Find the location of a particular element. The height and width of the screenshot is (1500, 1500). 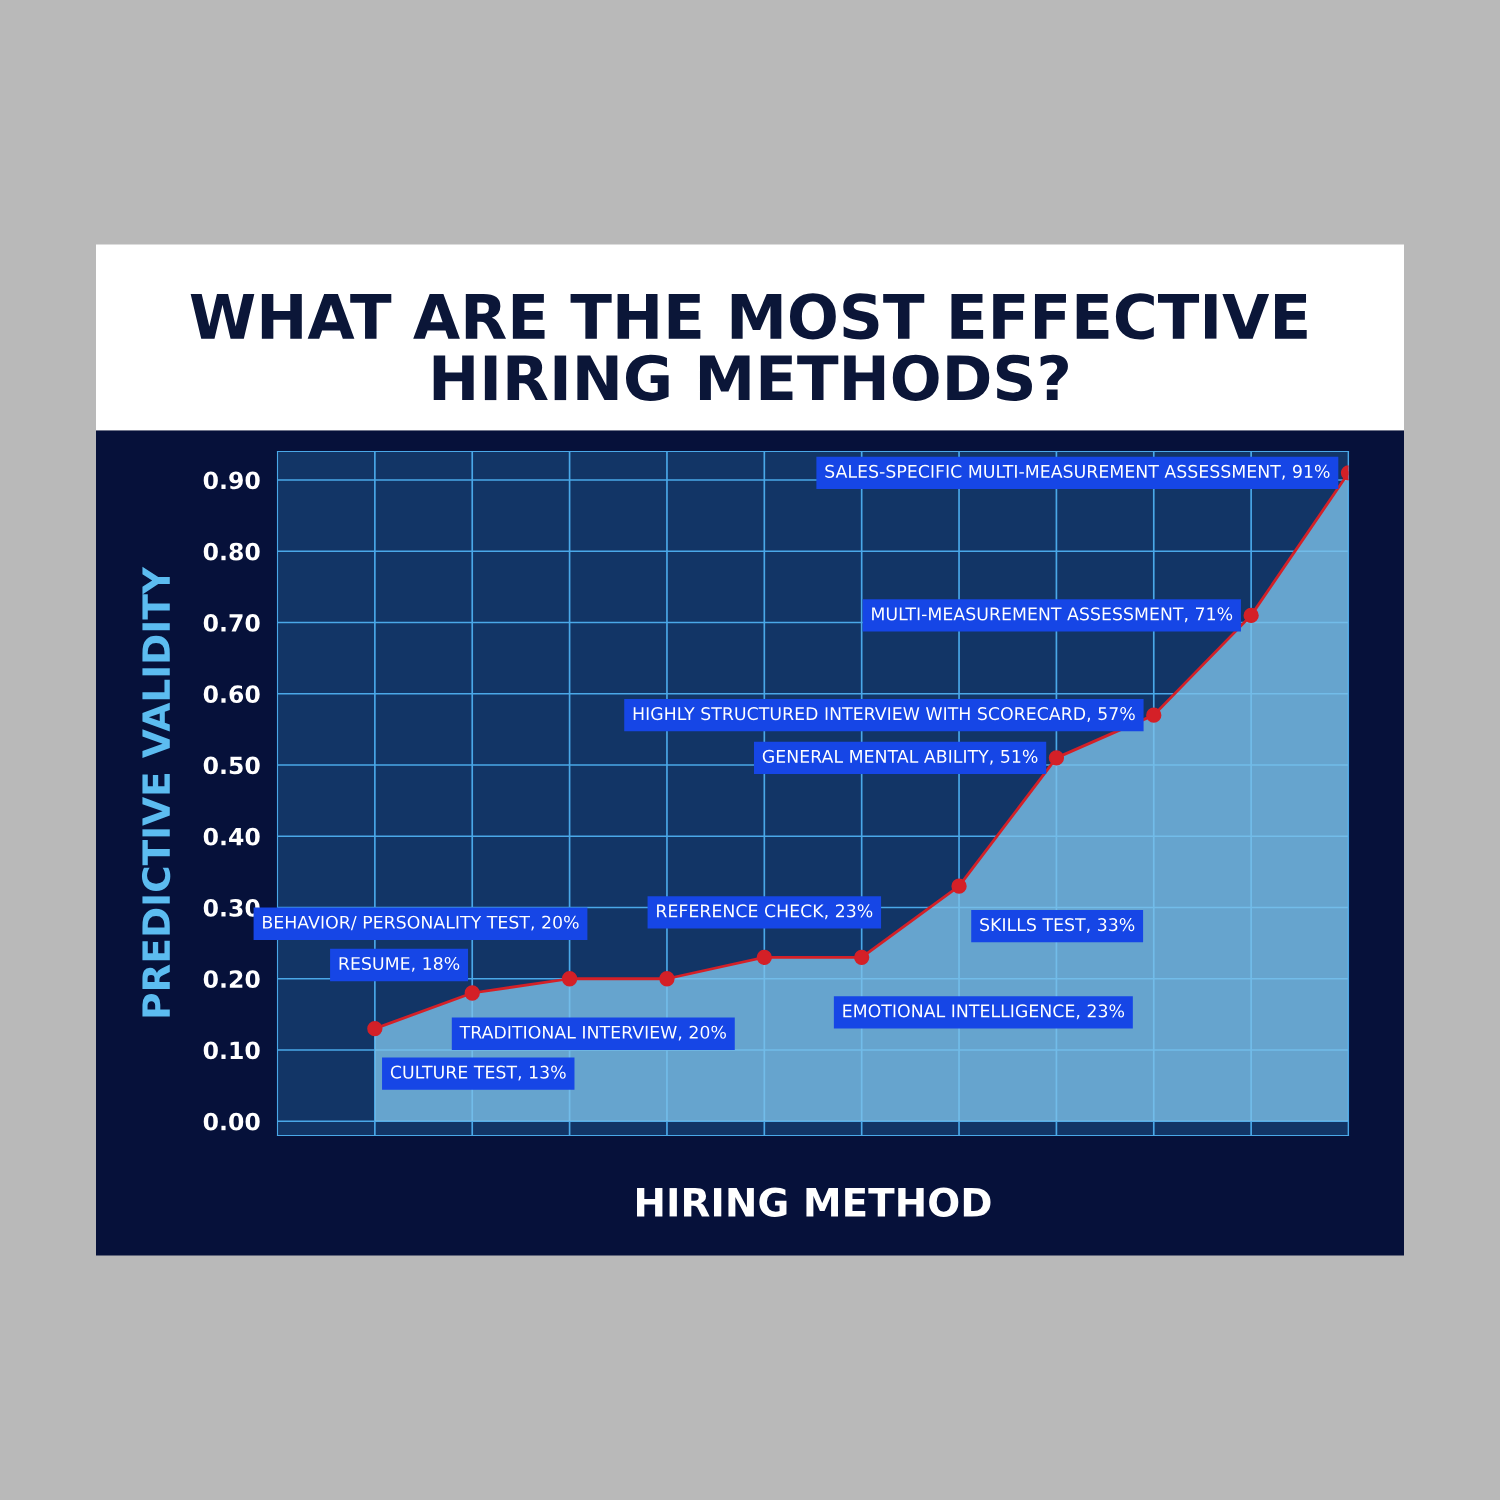

y-tick-label: 0.60 is located at coordinates (231, 694).